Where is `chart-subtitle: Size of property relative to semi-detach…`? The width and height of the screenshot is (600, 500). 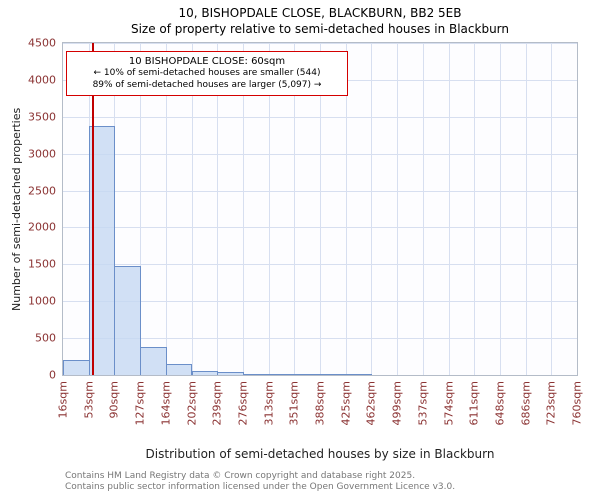 chart-subtitle: Size of property relative to semi-detach… is located at coordinates (320, 29).